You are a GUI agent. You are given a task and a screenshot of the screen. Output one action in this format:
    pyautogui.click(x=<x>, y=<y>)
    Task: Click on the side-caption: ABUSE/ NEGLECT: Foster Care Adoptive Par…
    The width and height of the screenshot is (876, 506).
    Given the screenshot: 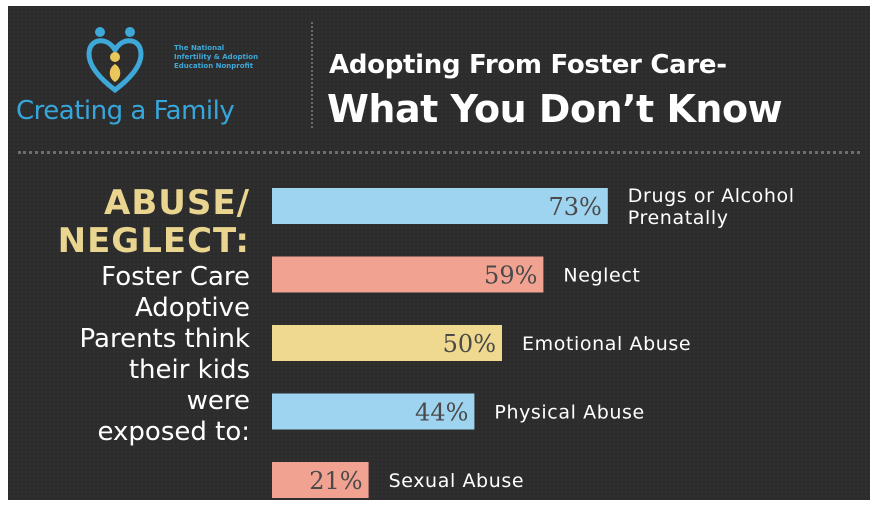 What is the action you would take?
    pyautogui.click(x=139, y=316)
    